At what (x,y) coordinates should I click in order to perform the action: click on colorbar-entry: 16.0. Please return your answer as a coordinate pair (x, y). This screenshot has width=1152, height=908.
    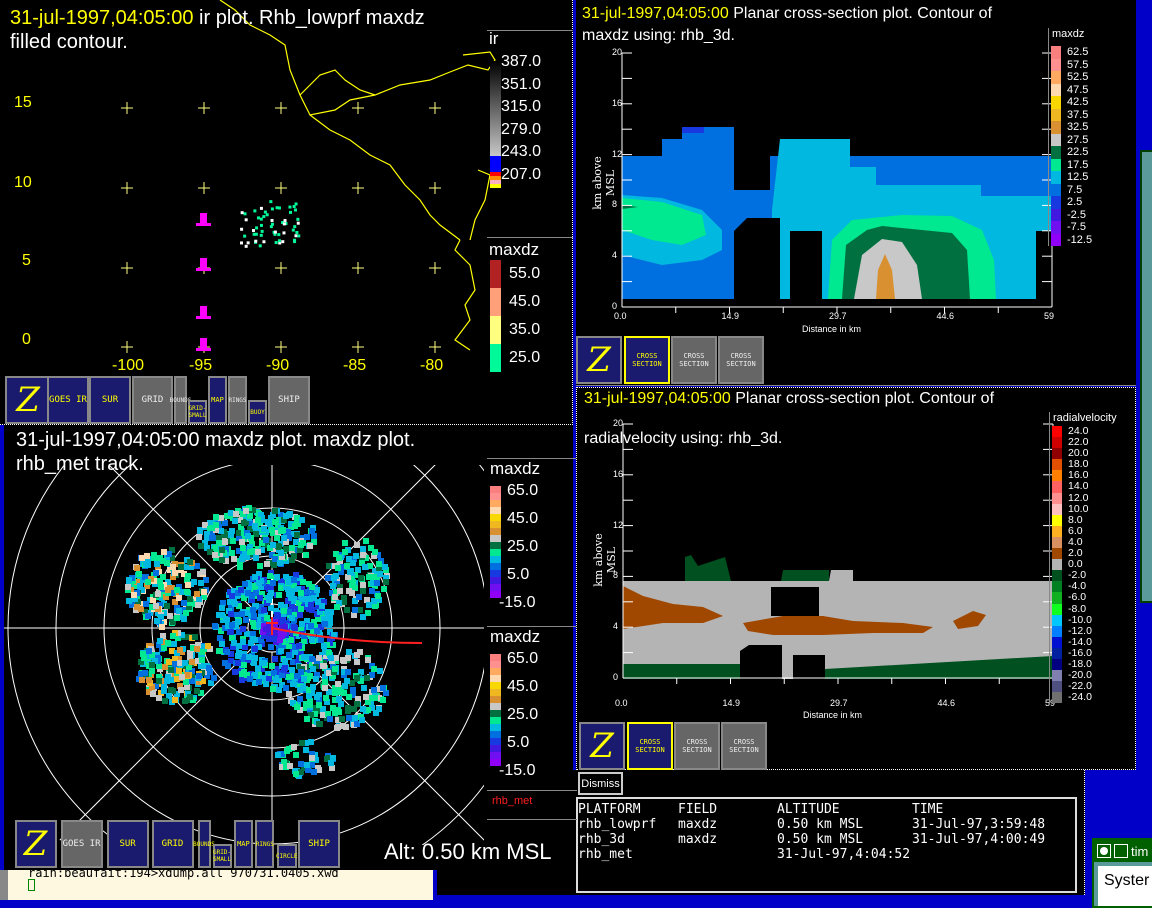
    Looking at the image, I should click on (1093, 476).